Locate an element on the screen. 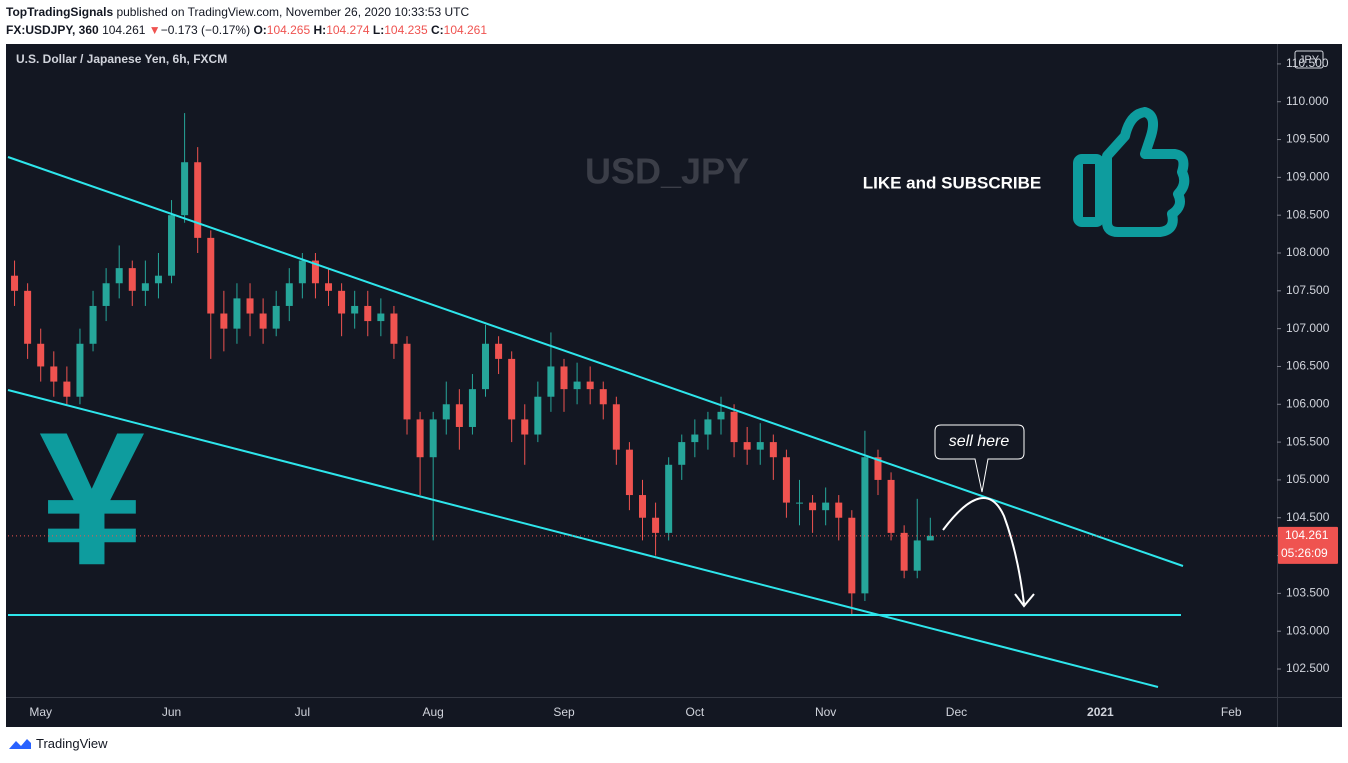 Image resolution: width=1348 pixels, height=763 pixels. logo-shape is located at coordinates (20, 743).